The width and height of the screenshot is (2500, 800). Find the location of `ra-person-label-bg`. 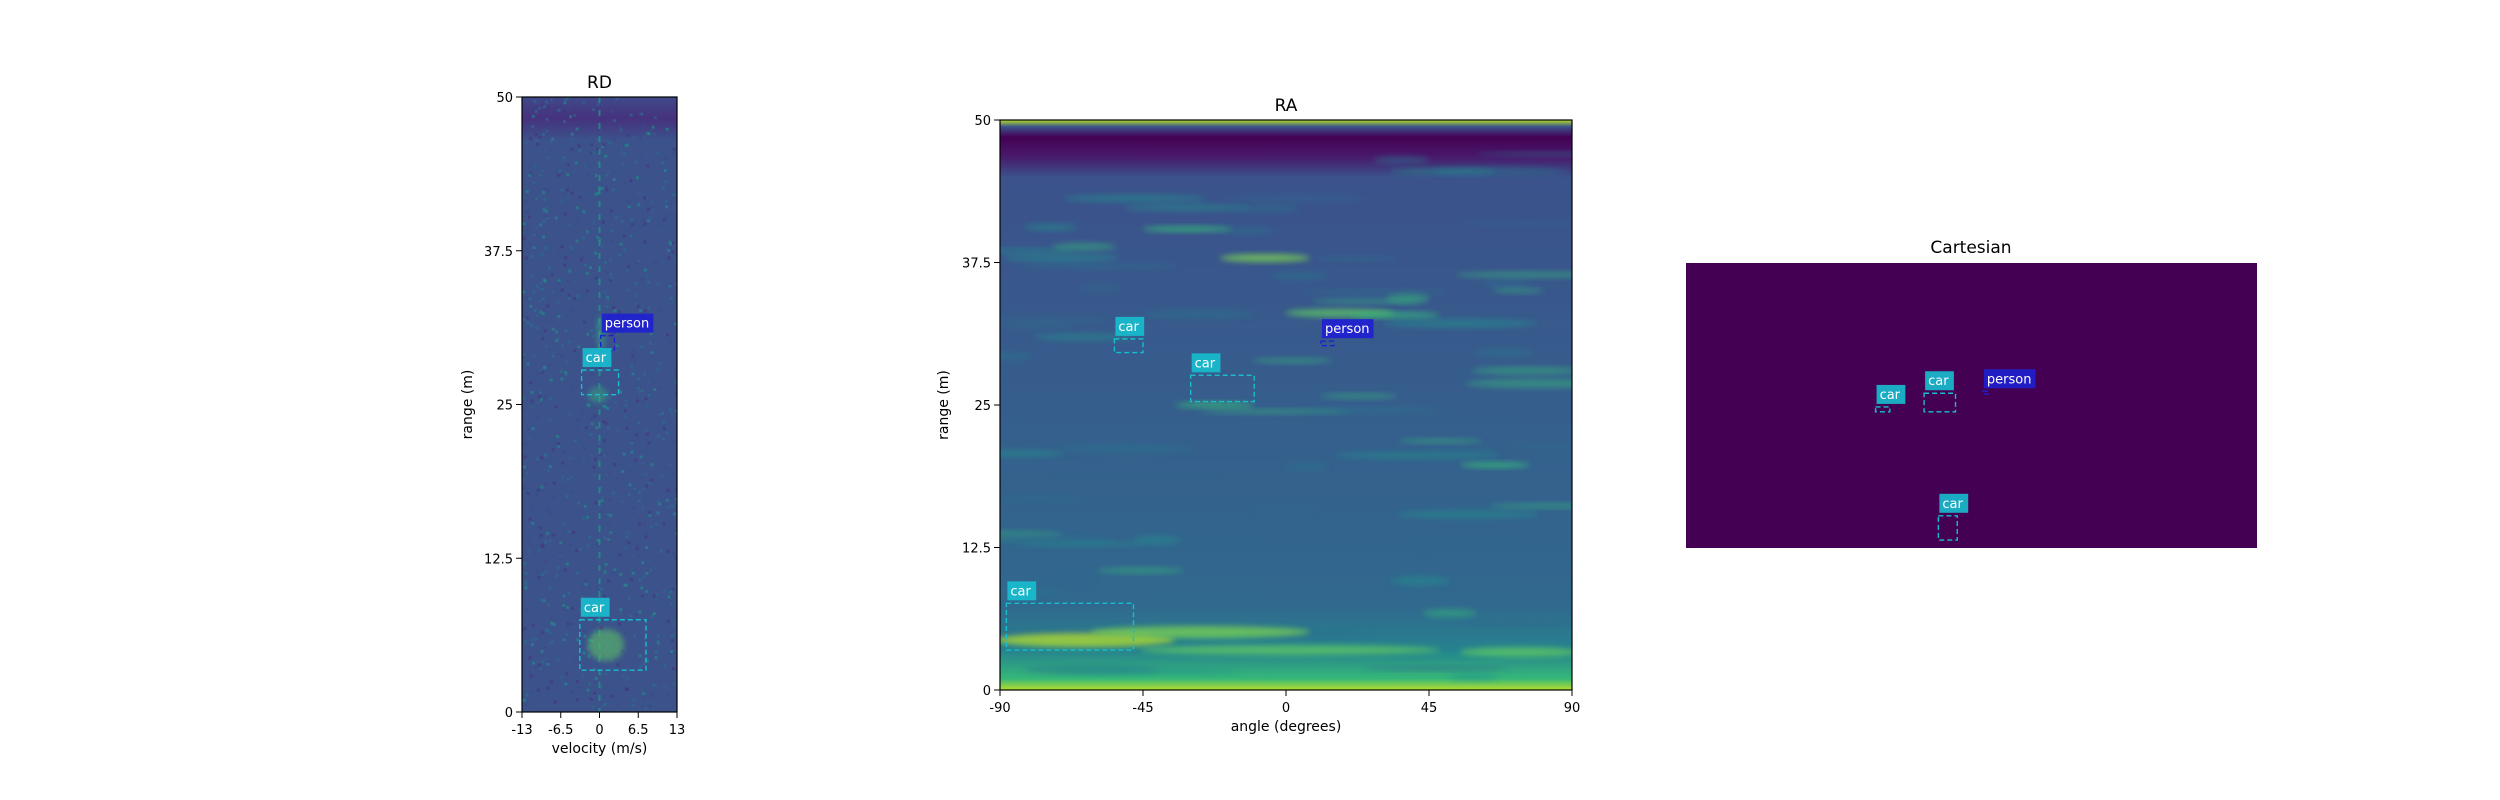

ra-person-label-bg is located at coordinates (1347, 329).